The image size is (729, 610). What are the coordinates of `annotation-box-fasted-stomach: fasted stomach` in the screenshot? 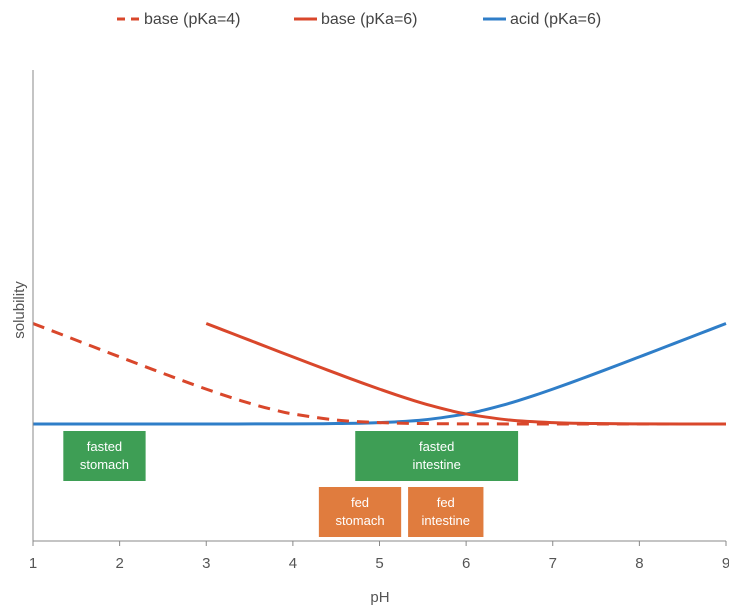 It's located at (104, 456).